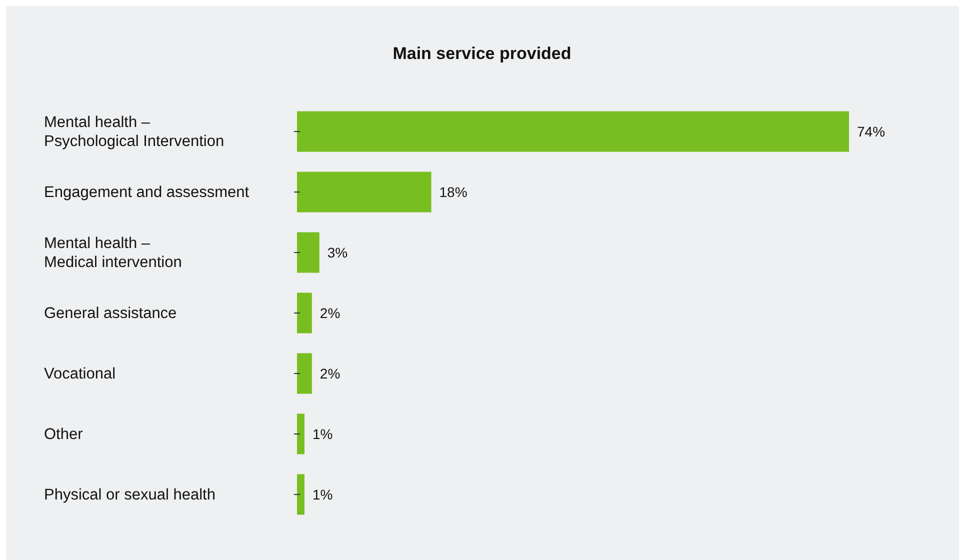 The width and height of the screenshot is (959, 560). Describe the element at coordinates (453, 192) in the screenshot. I see `data-label: 18%` at that location.